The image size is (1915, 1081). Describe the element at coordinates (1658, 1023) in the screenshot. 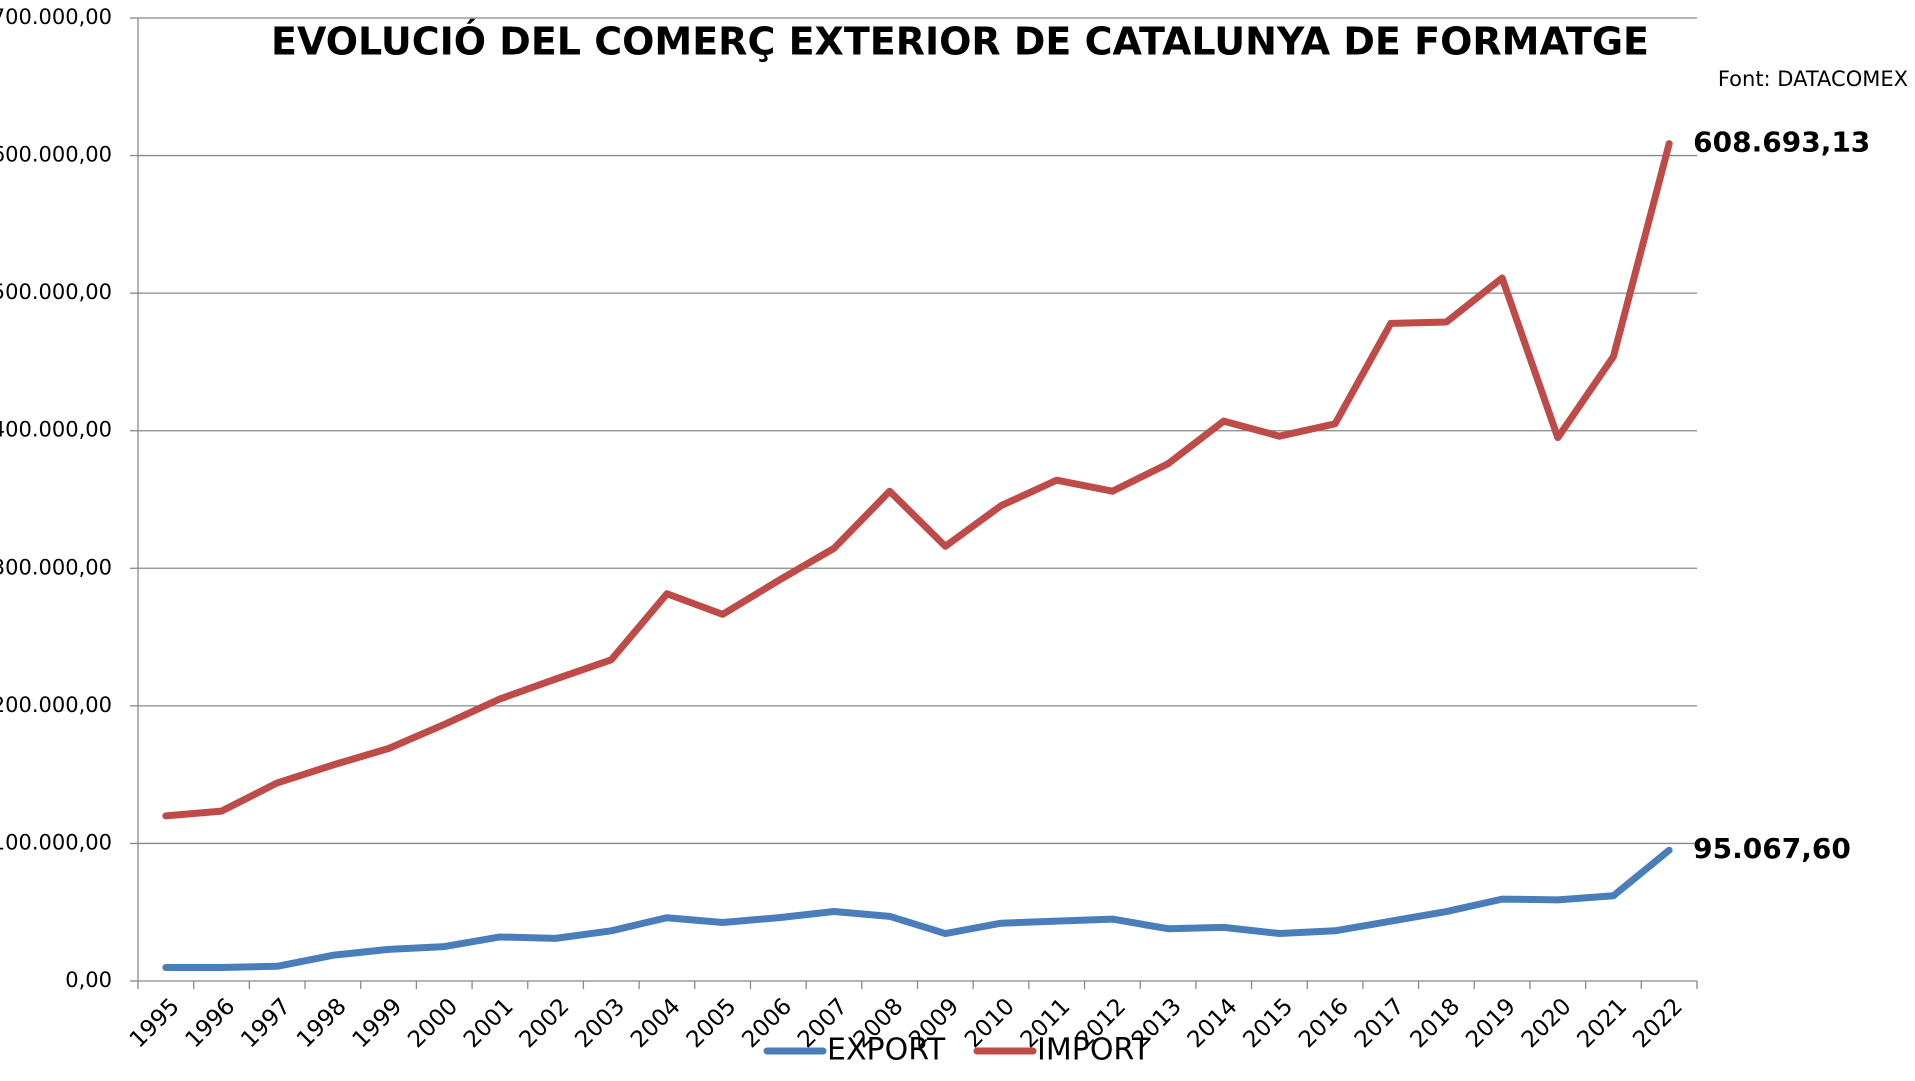

I see `x-tick-label: 2022` at that location.